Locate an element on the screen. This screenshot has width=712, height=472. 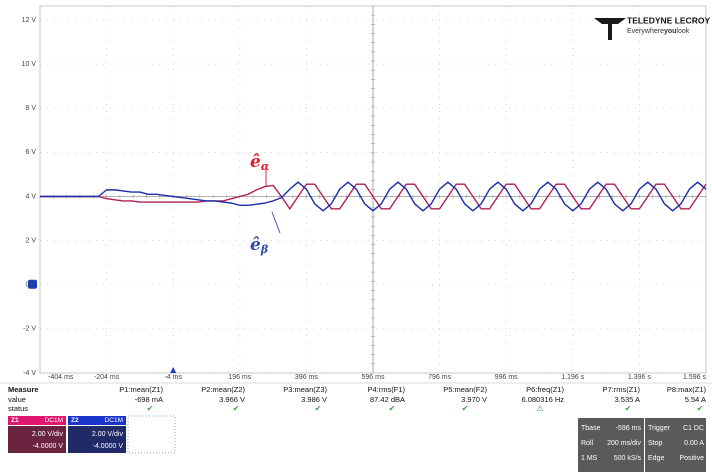
y-tick-label: -2 V is located at coordinates (29, 329).